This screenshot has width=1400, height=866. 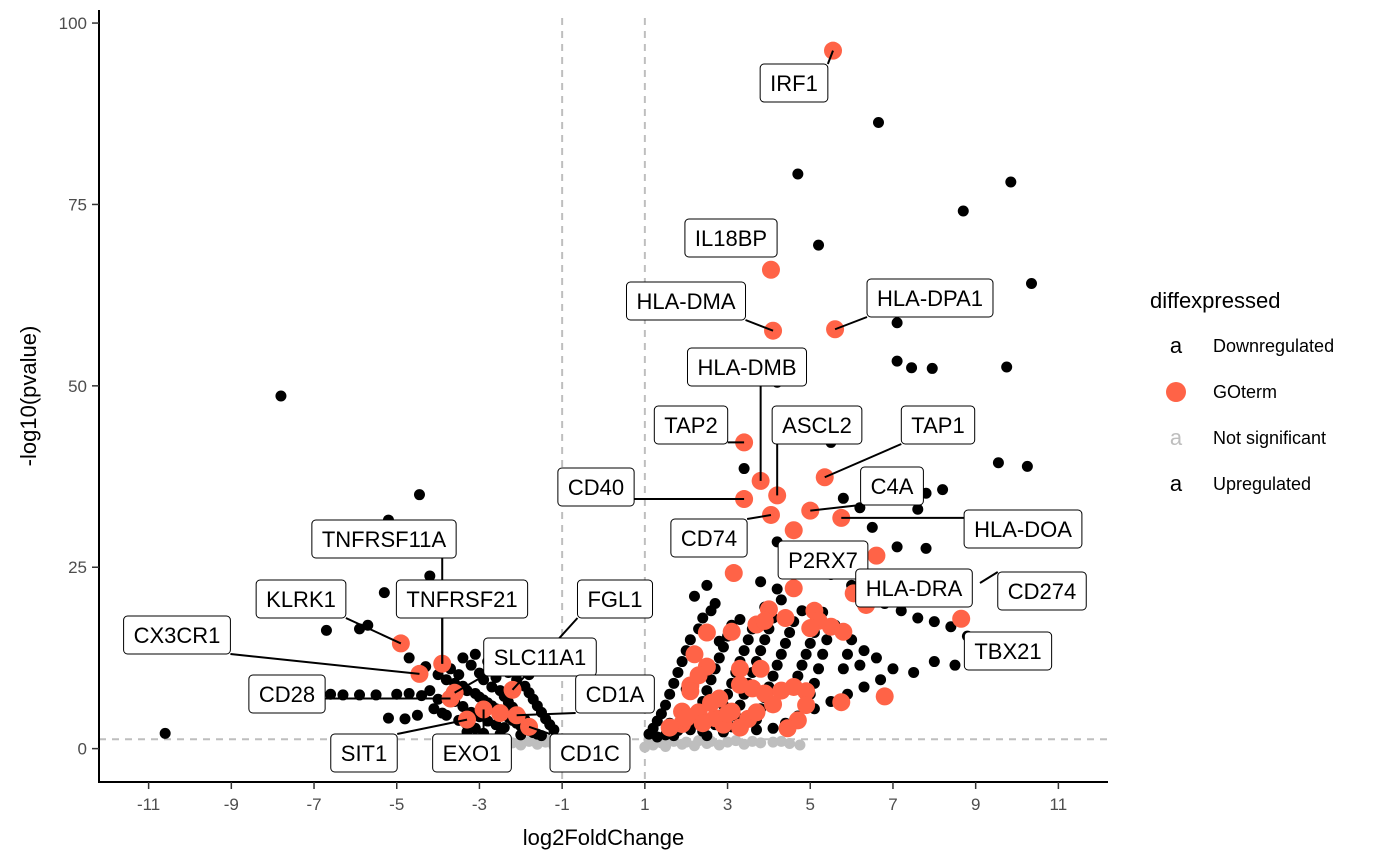 I want to click on gene-label-tap2: TAP2, so click(x=691, y=425).